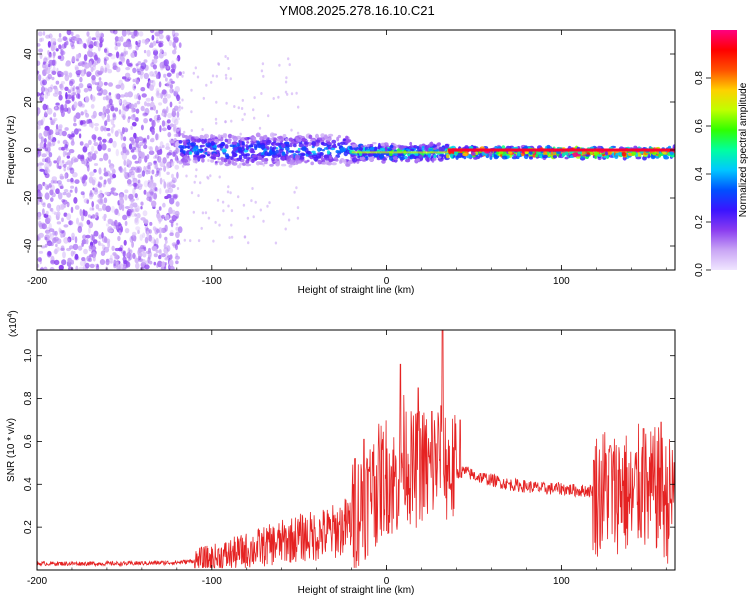  I want to click on spectrogram-y-tick-label: -20, so click(28, 197).